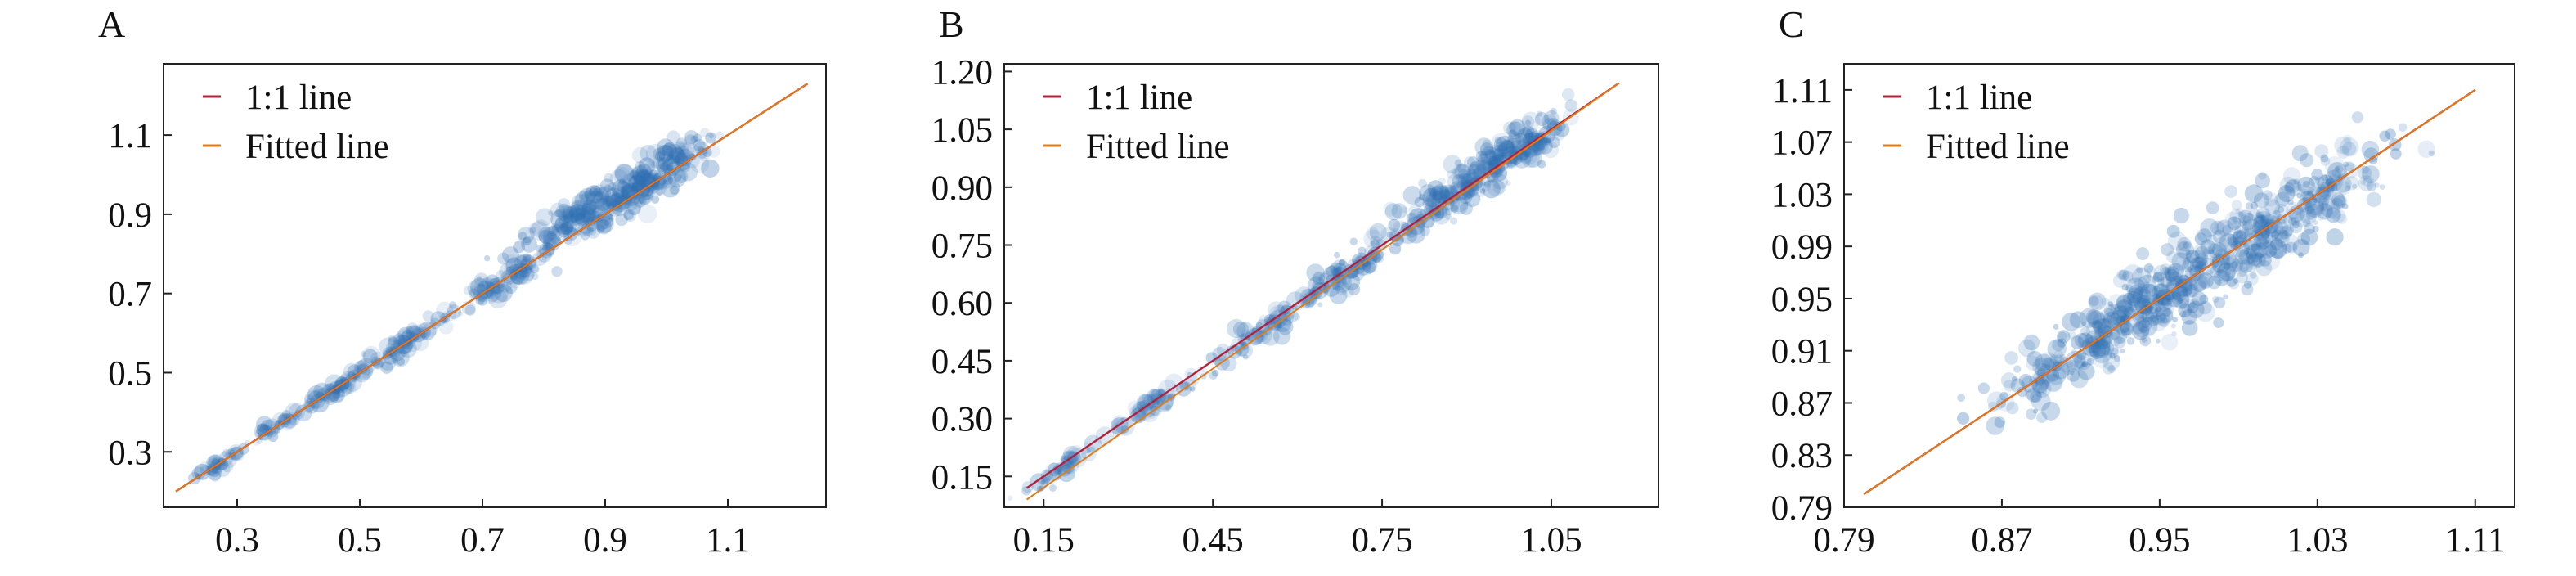 This screenshot has width=2576, height=576. What do you see at coordinates (1381, 541) in the screenshot?
I see `x-tick-label: 0.75` at bounding box center [1381, 541].